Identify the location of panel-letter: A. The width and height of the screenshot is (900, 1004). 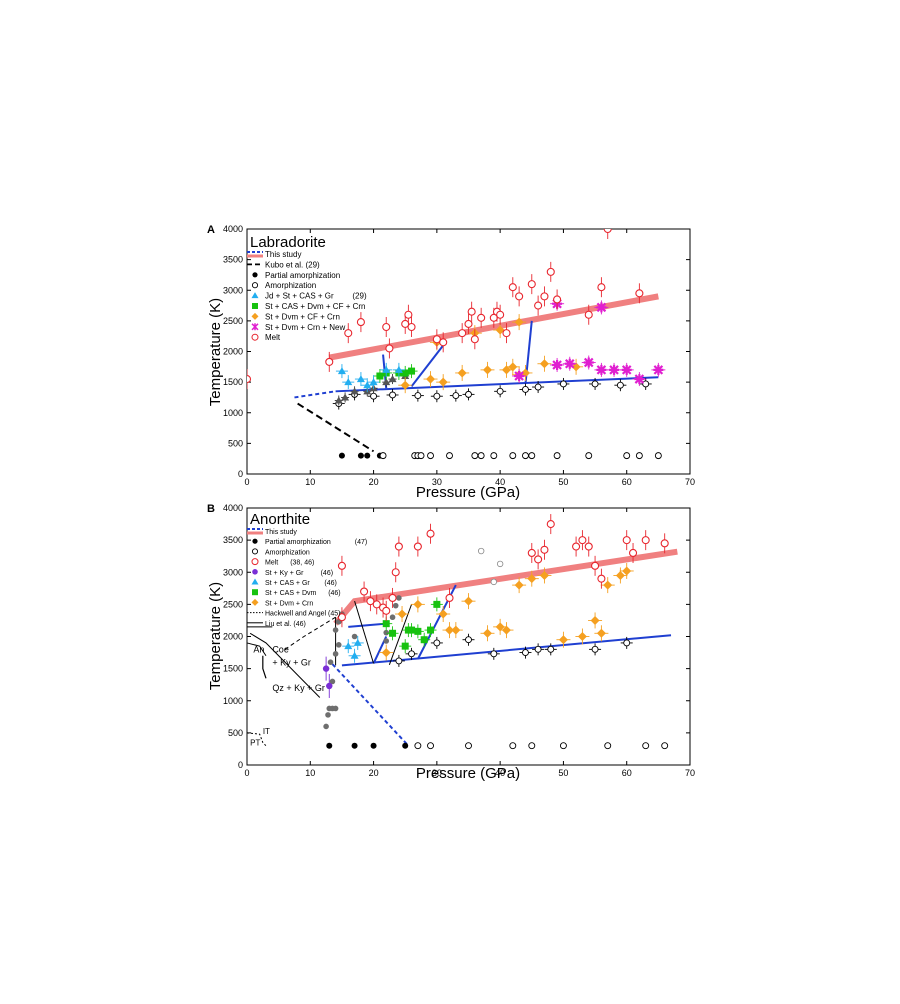
(211, 230).